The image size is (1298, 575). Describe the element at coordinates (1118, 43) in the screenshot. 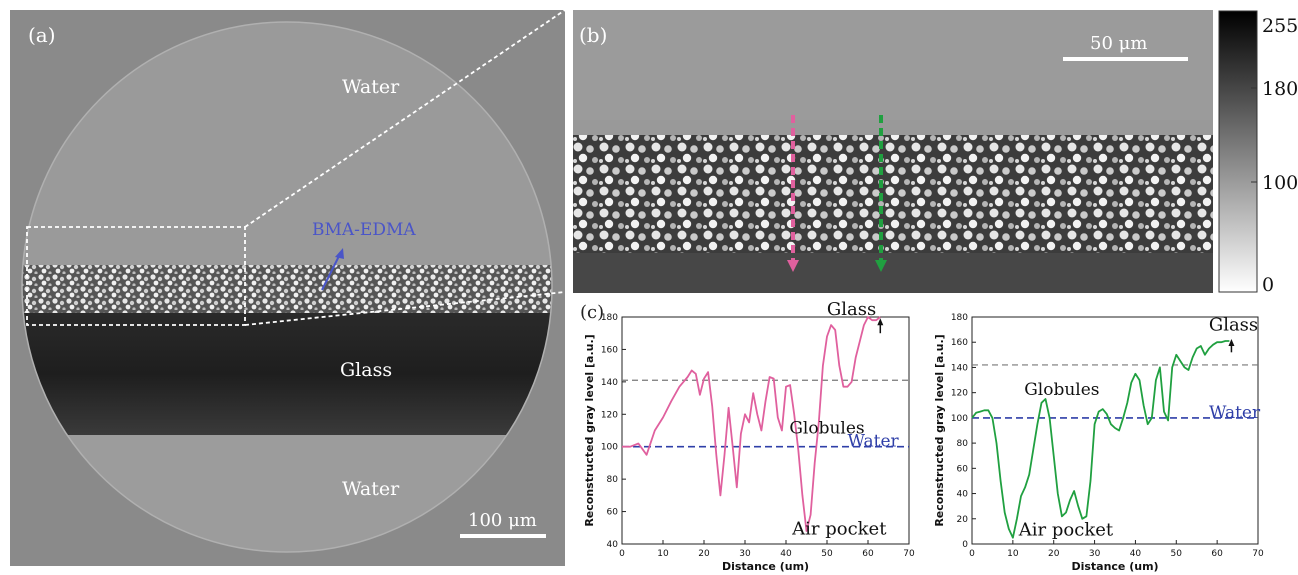

I see `scale-bar-b-label: 50 μm` at that location.